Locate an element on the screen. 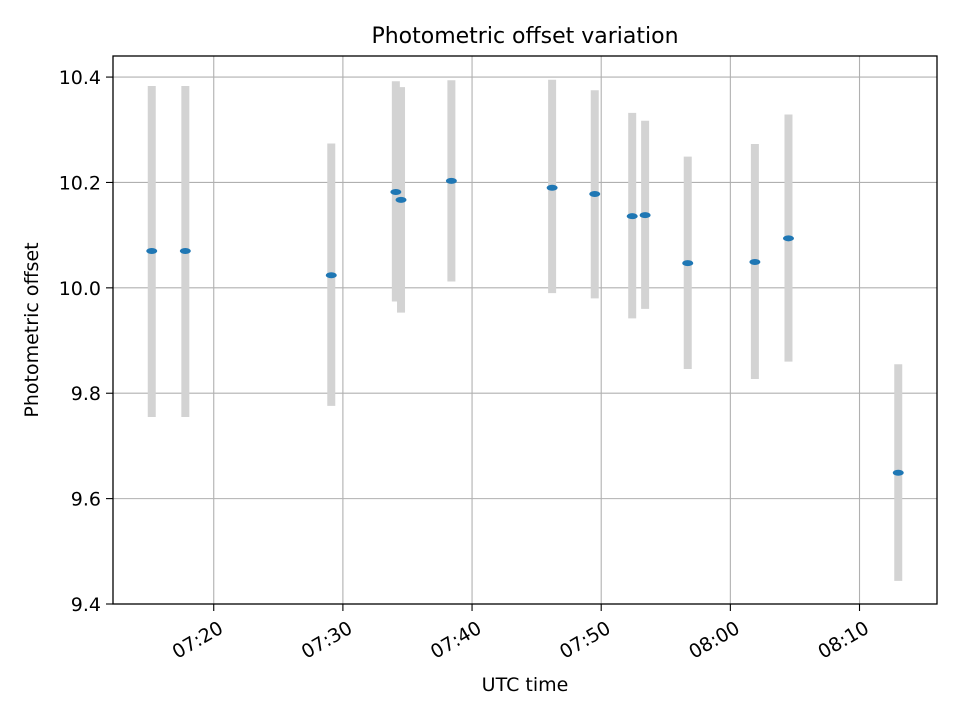 This screenshot has width=960, height=720. y-tick-label-5: 10.4 is located at coordinates (80, 78).